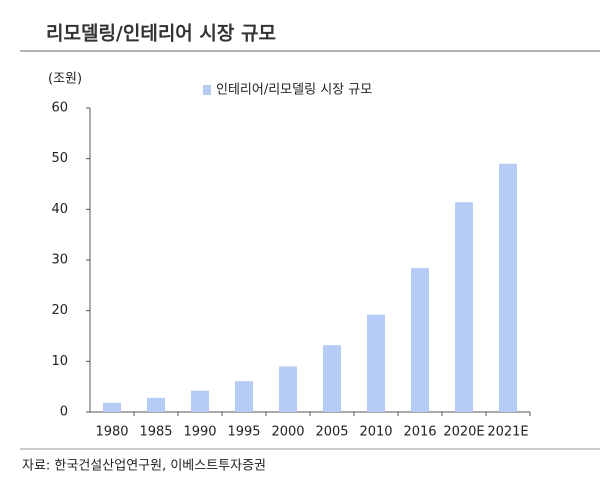 The height and width of the screenshot is (493, 600). Describe the element at coordinates (59, 310) in the screenshot. I see `y-tick-label: 20` at that location.